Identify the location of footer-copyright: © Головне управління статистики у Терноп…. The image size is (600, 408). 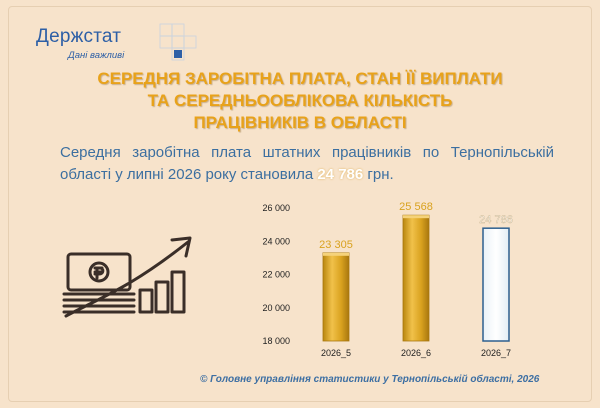
(370, 379).